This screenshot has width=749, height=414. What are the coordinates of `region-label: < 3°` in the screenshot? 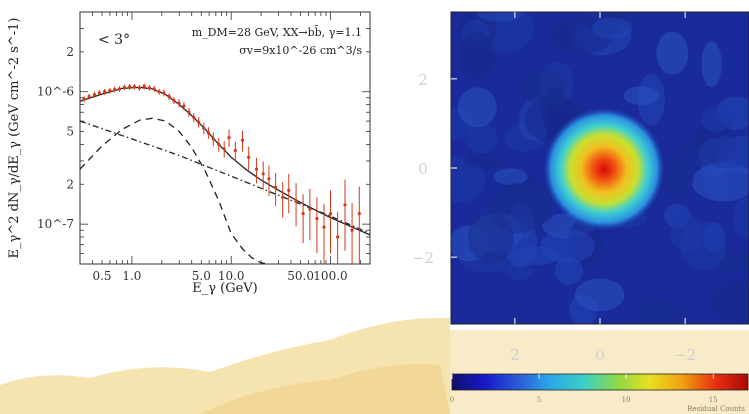 It's located at (114, 40).